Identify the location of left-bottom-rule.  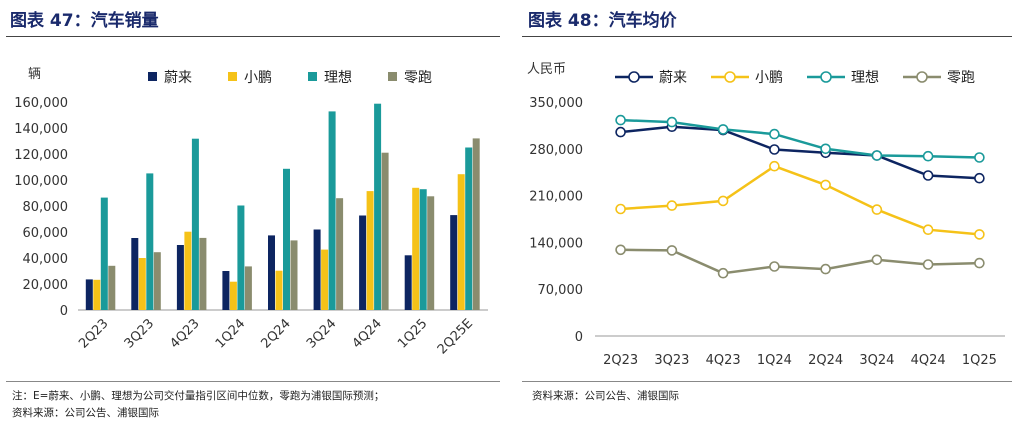
(253, 381).